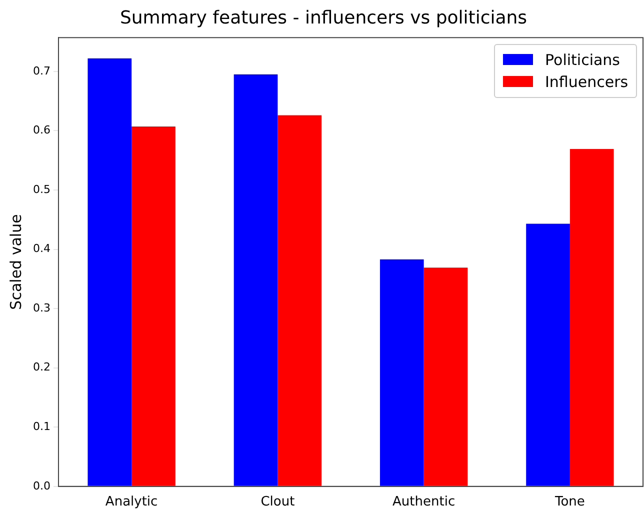 The width and height of the screenshot is (644, 515). What do you see at coordinates (41, 426) in the screenshot?
I see `y-tick-label: 0.1` at bounding box center [41, 426].